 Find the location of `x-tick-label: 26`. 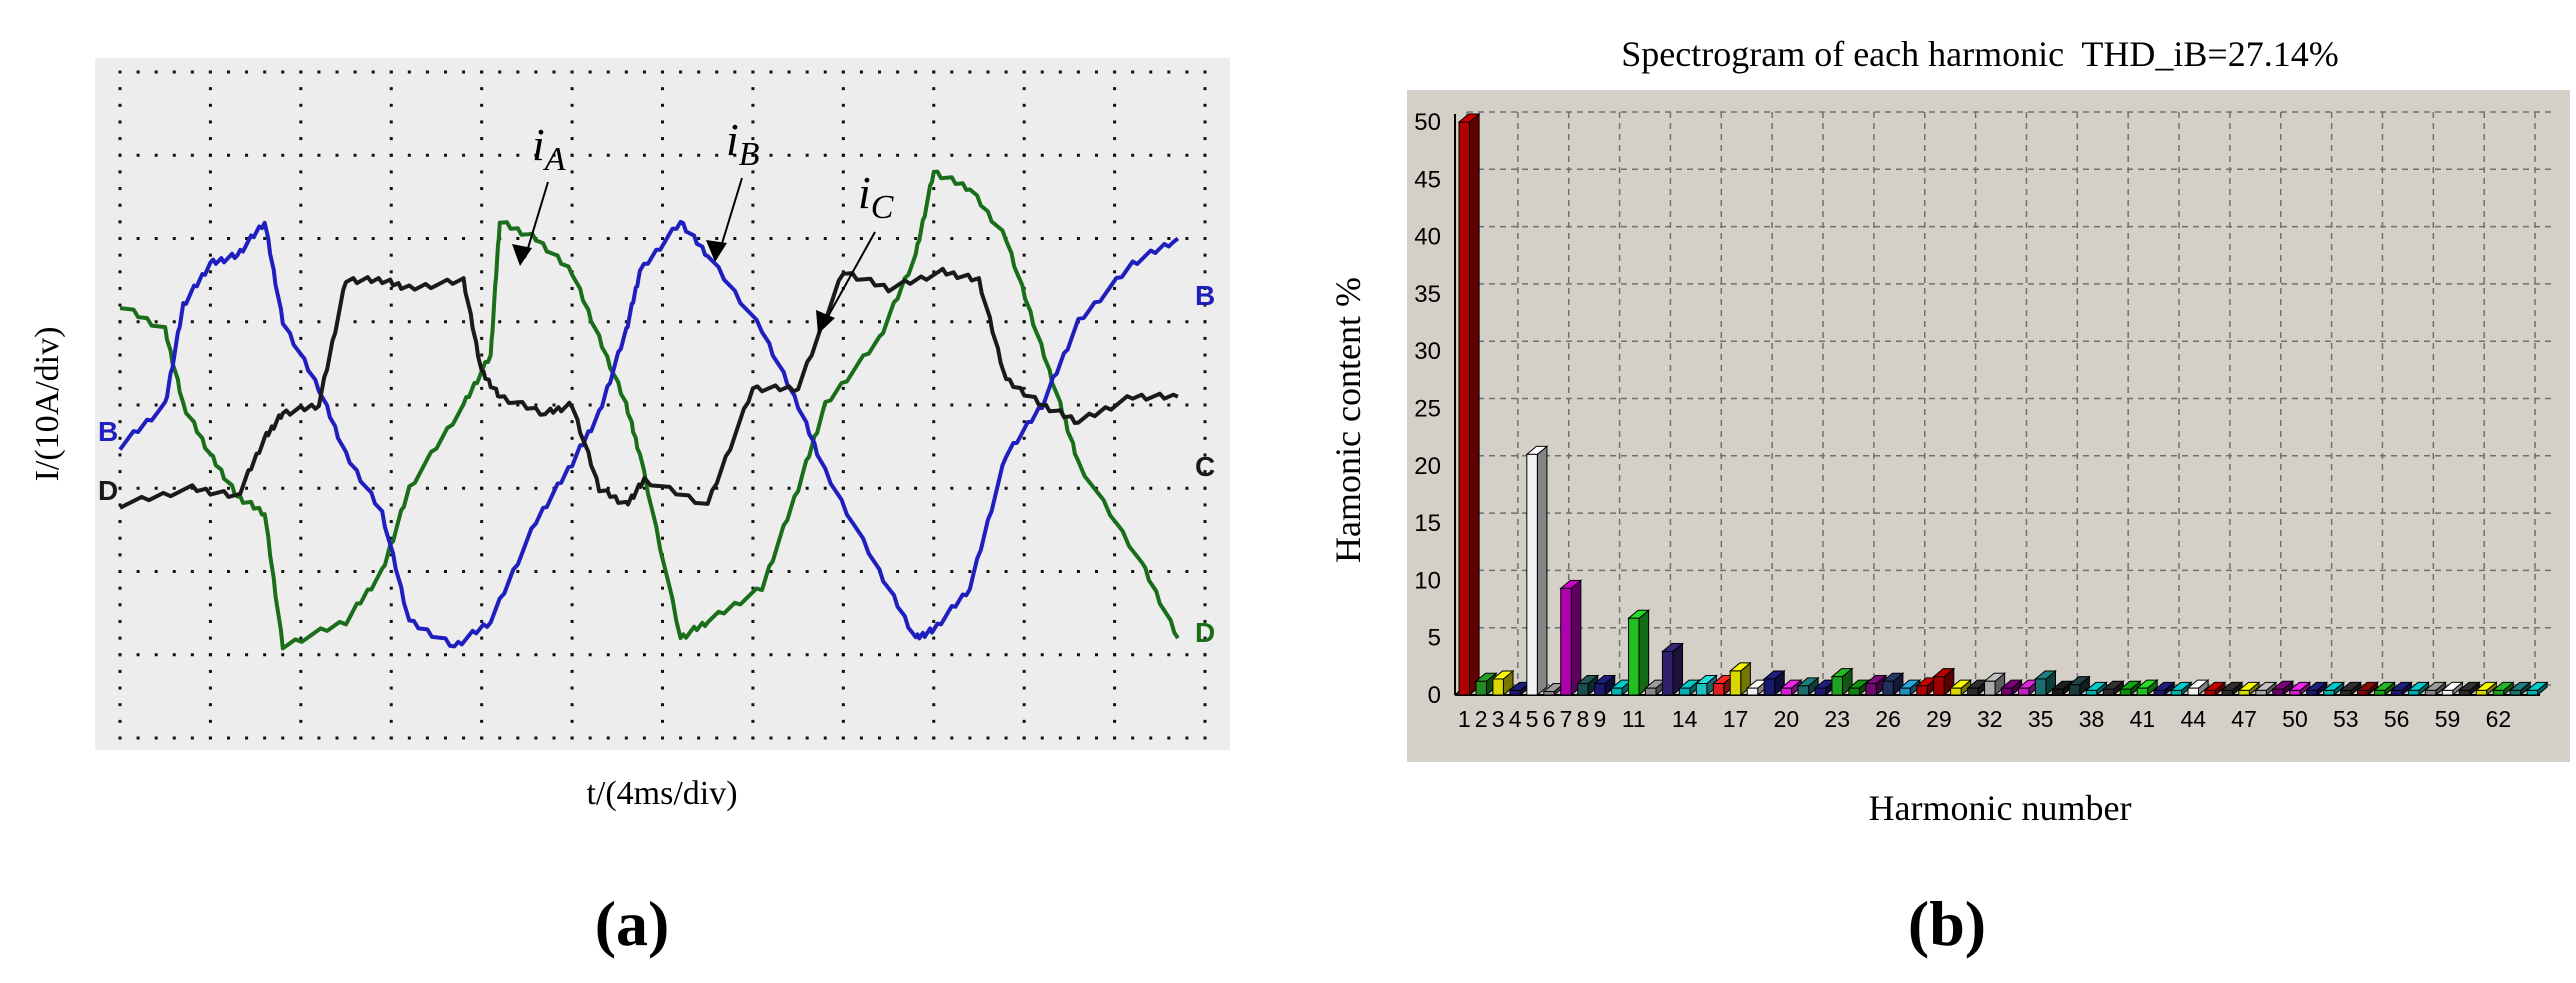

x-tick-label: 26 is located at coordinates (1888, 719).